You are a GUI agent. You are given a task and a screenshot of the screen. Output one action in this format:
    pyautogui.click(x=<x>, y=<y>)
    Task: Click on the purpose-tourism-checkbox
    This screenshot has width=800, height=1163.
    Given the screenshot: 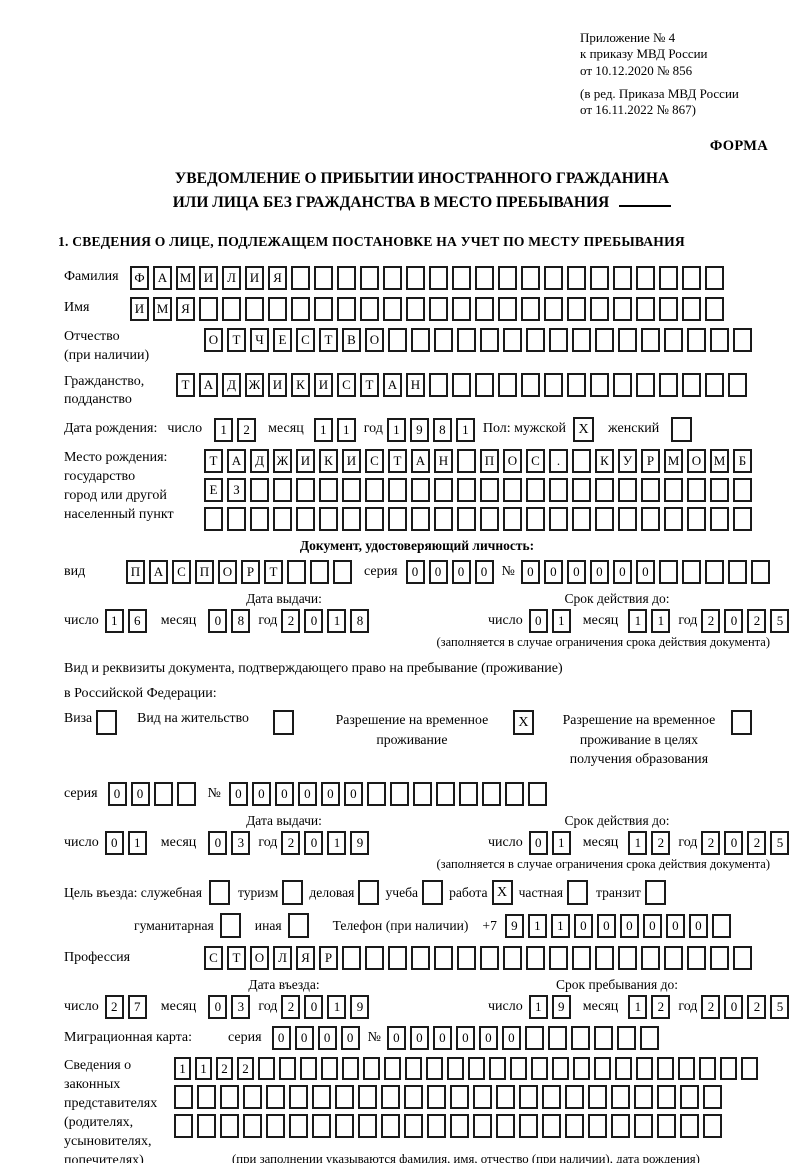 What is the action you would take?
    pyautogui.click(x=293, y=893)
    